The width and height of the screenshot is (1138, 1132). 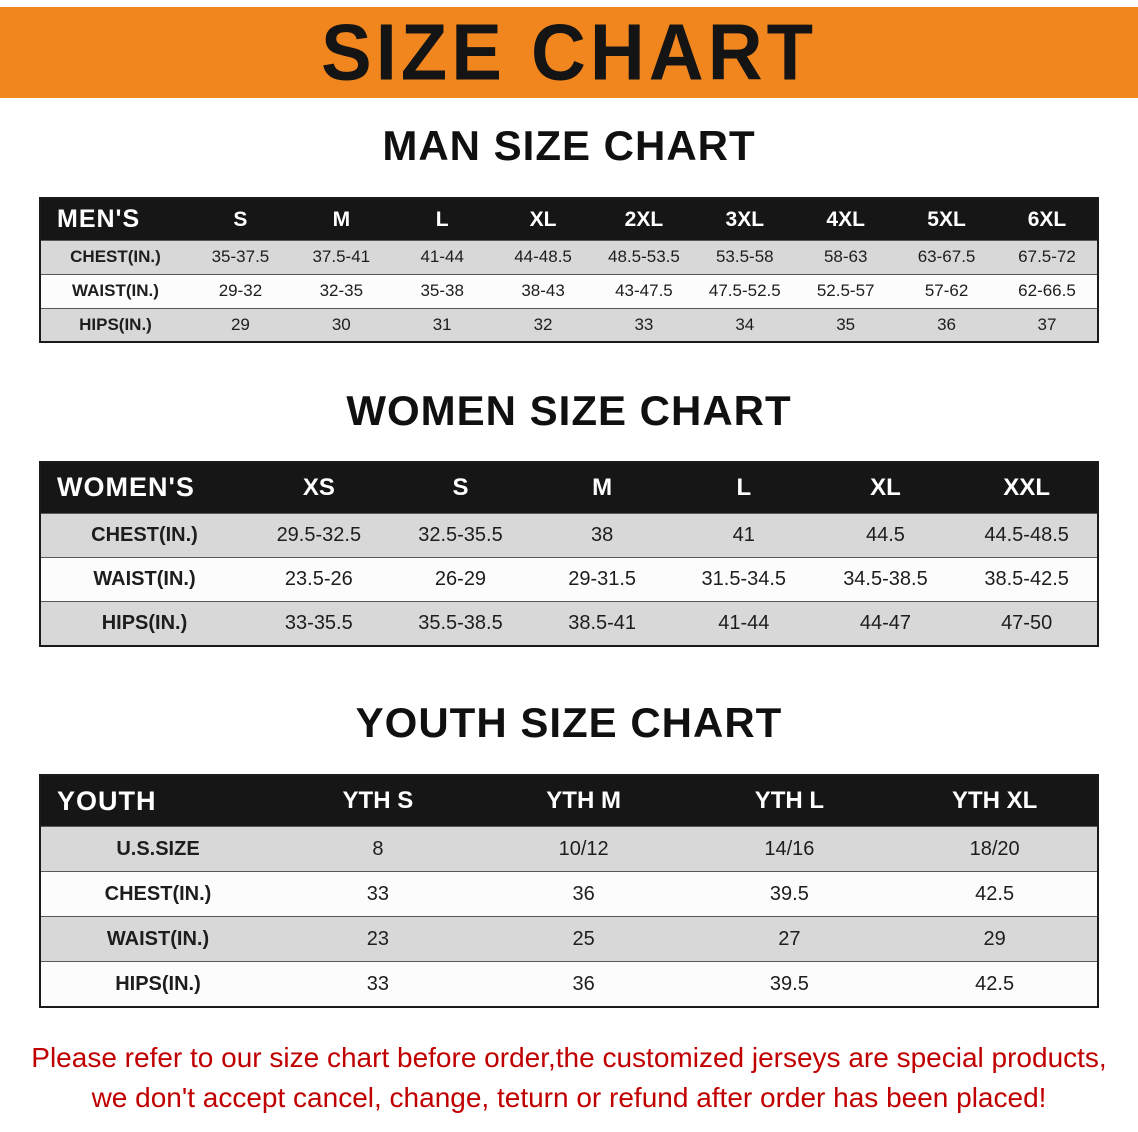 What do you see at coordinates (885, 579) in the screenshot?
I see `table-cell: 34.5-38.5` at bounding box center [885, 579].